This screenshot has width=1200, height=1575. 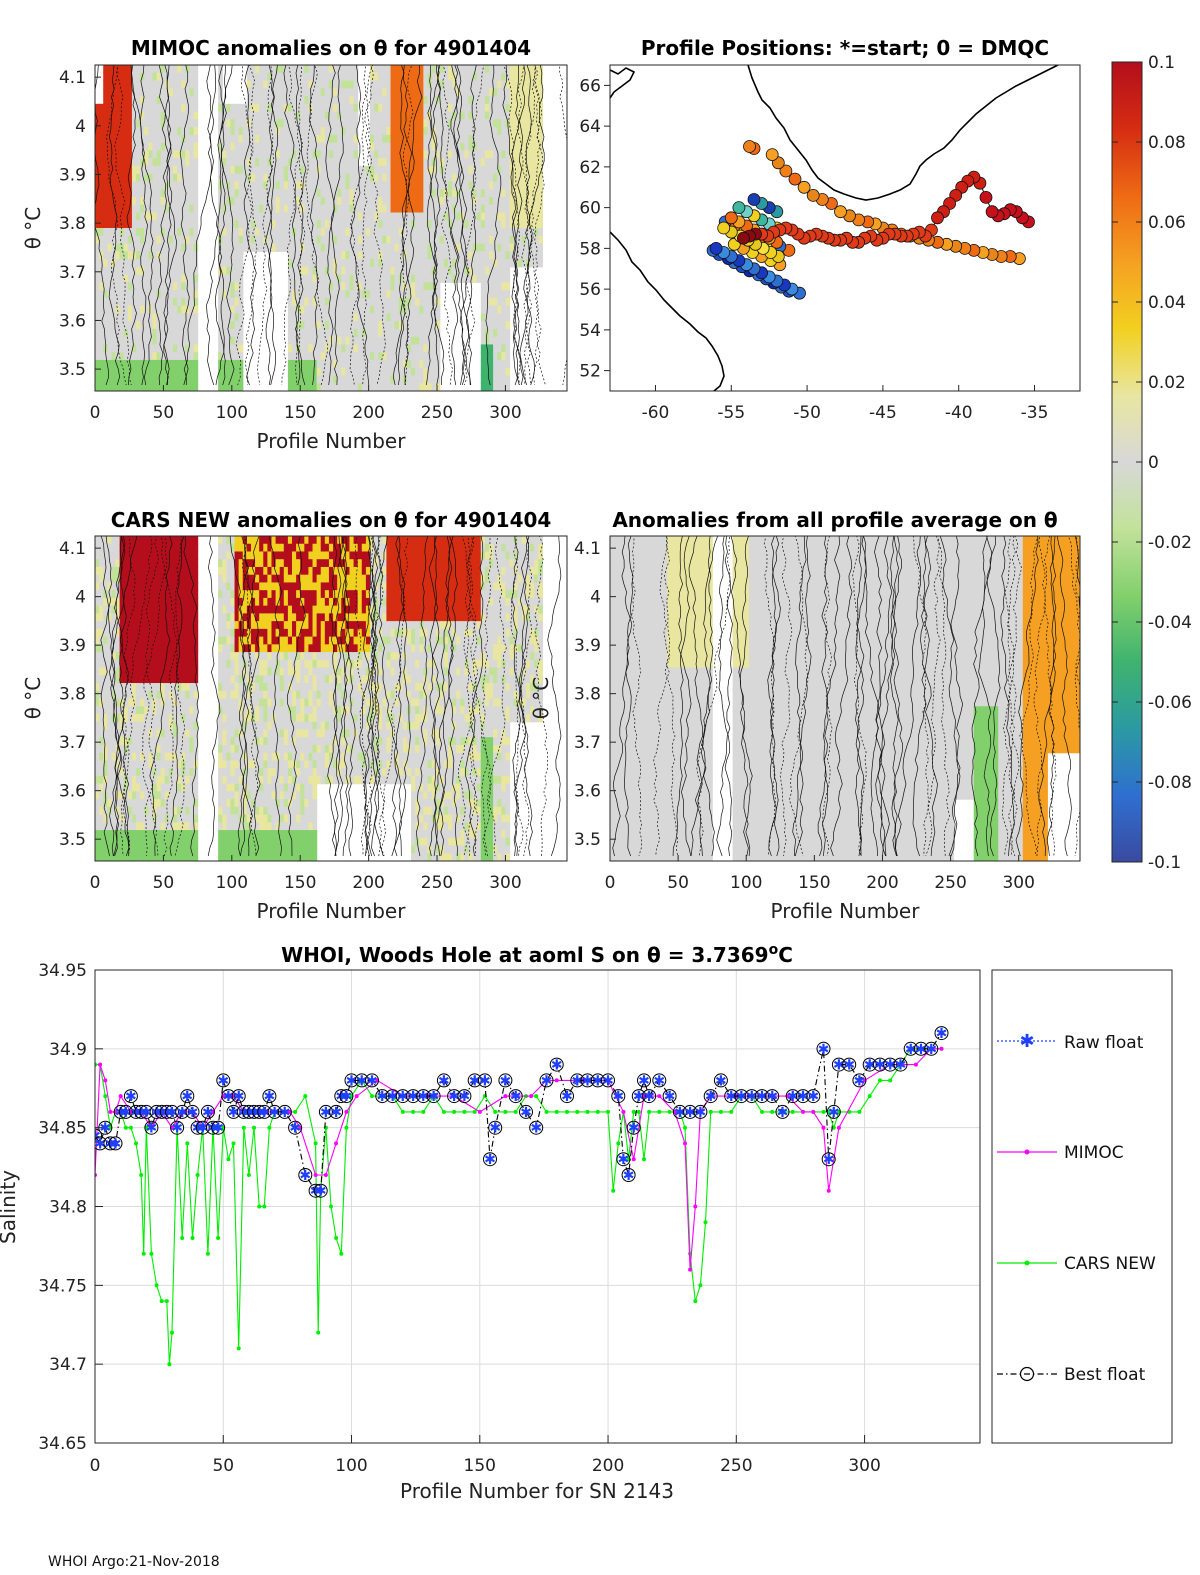 I want to click on profile-position-point, so click(x=716, y=248).